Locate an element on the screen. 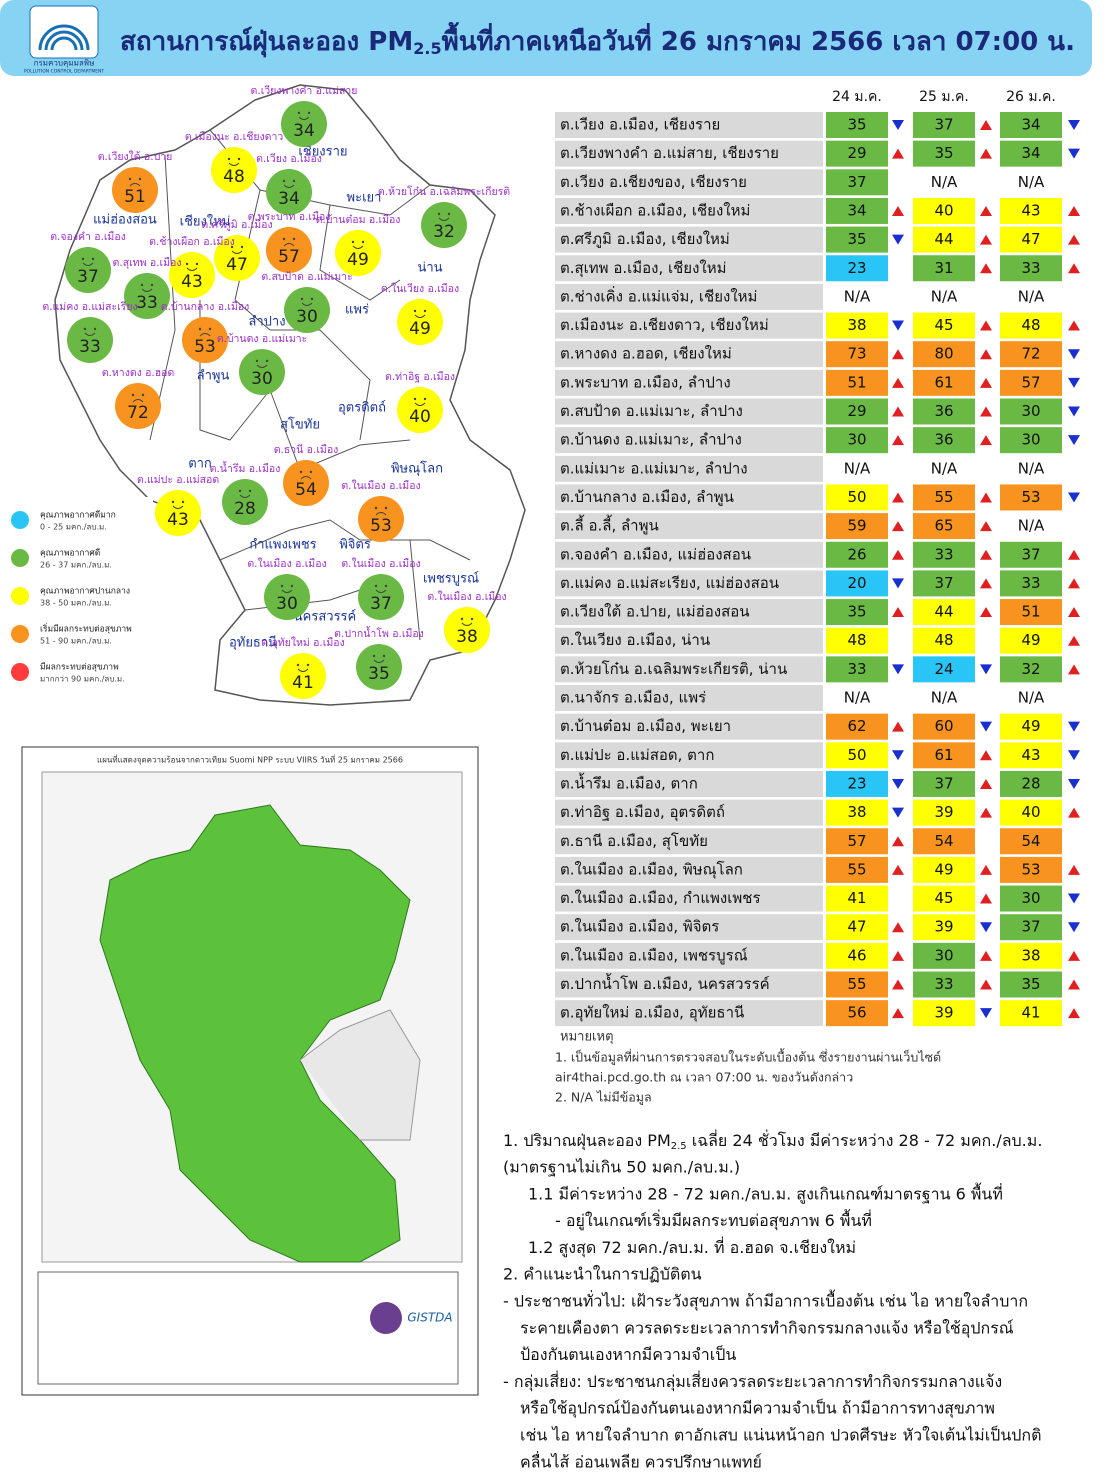  value: 29 is located at coordinates (856, 153).